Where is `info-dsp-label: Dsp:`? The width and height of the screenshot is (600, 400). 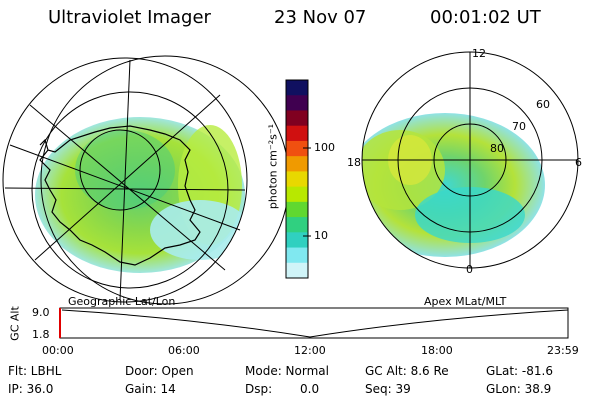 info-dsp-label: Dsp: is located at coordinates (259, 389).